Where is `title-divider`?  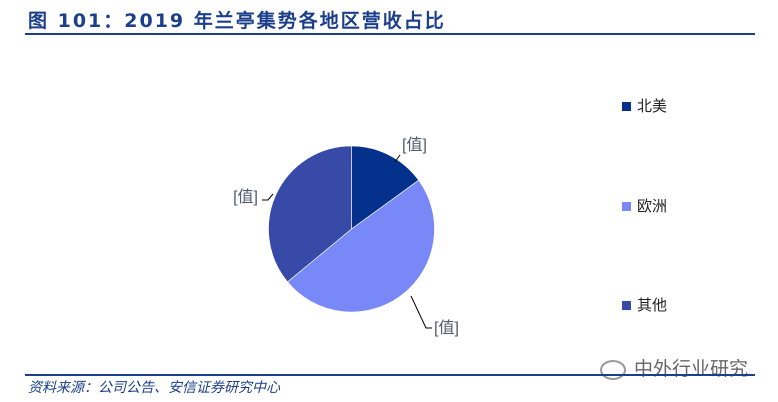 title-divider is located at coordinates (390, 34).